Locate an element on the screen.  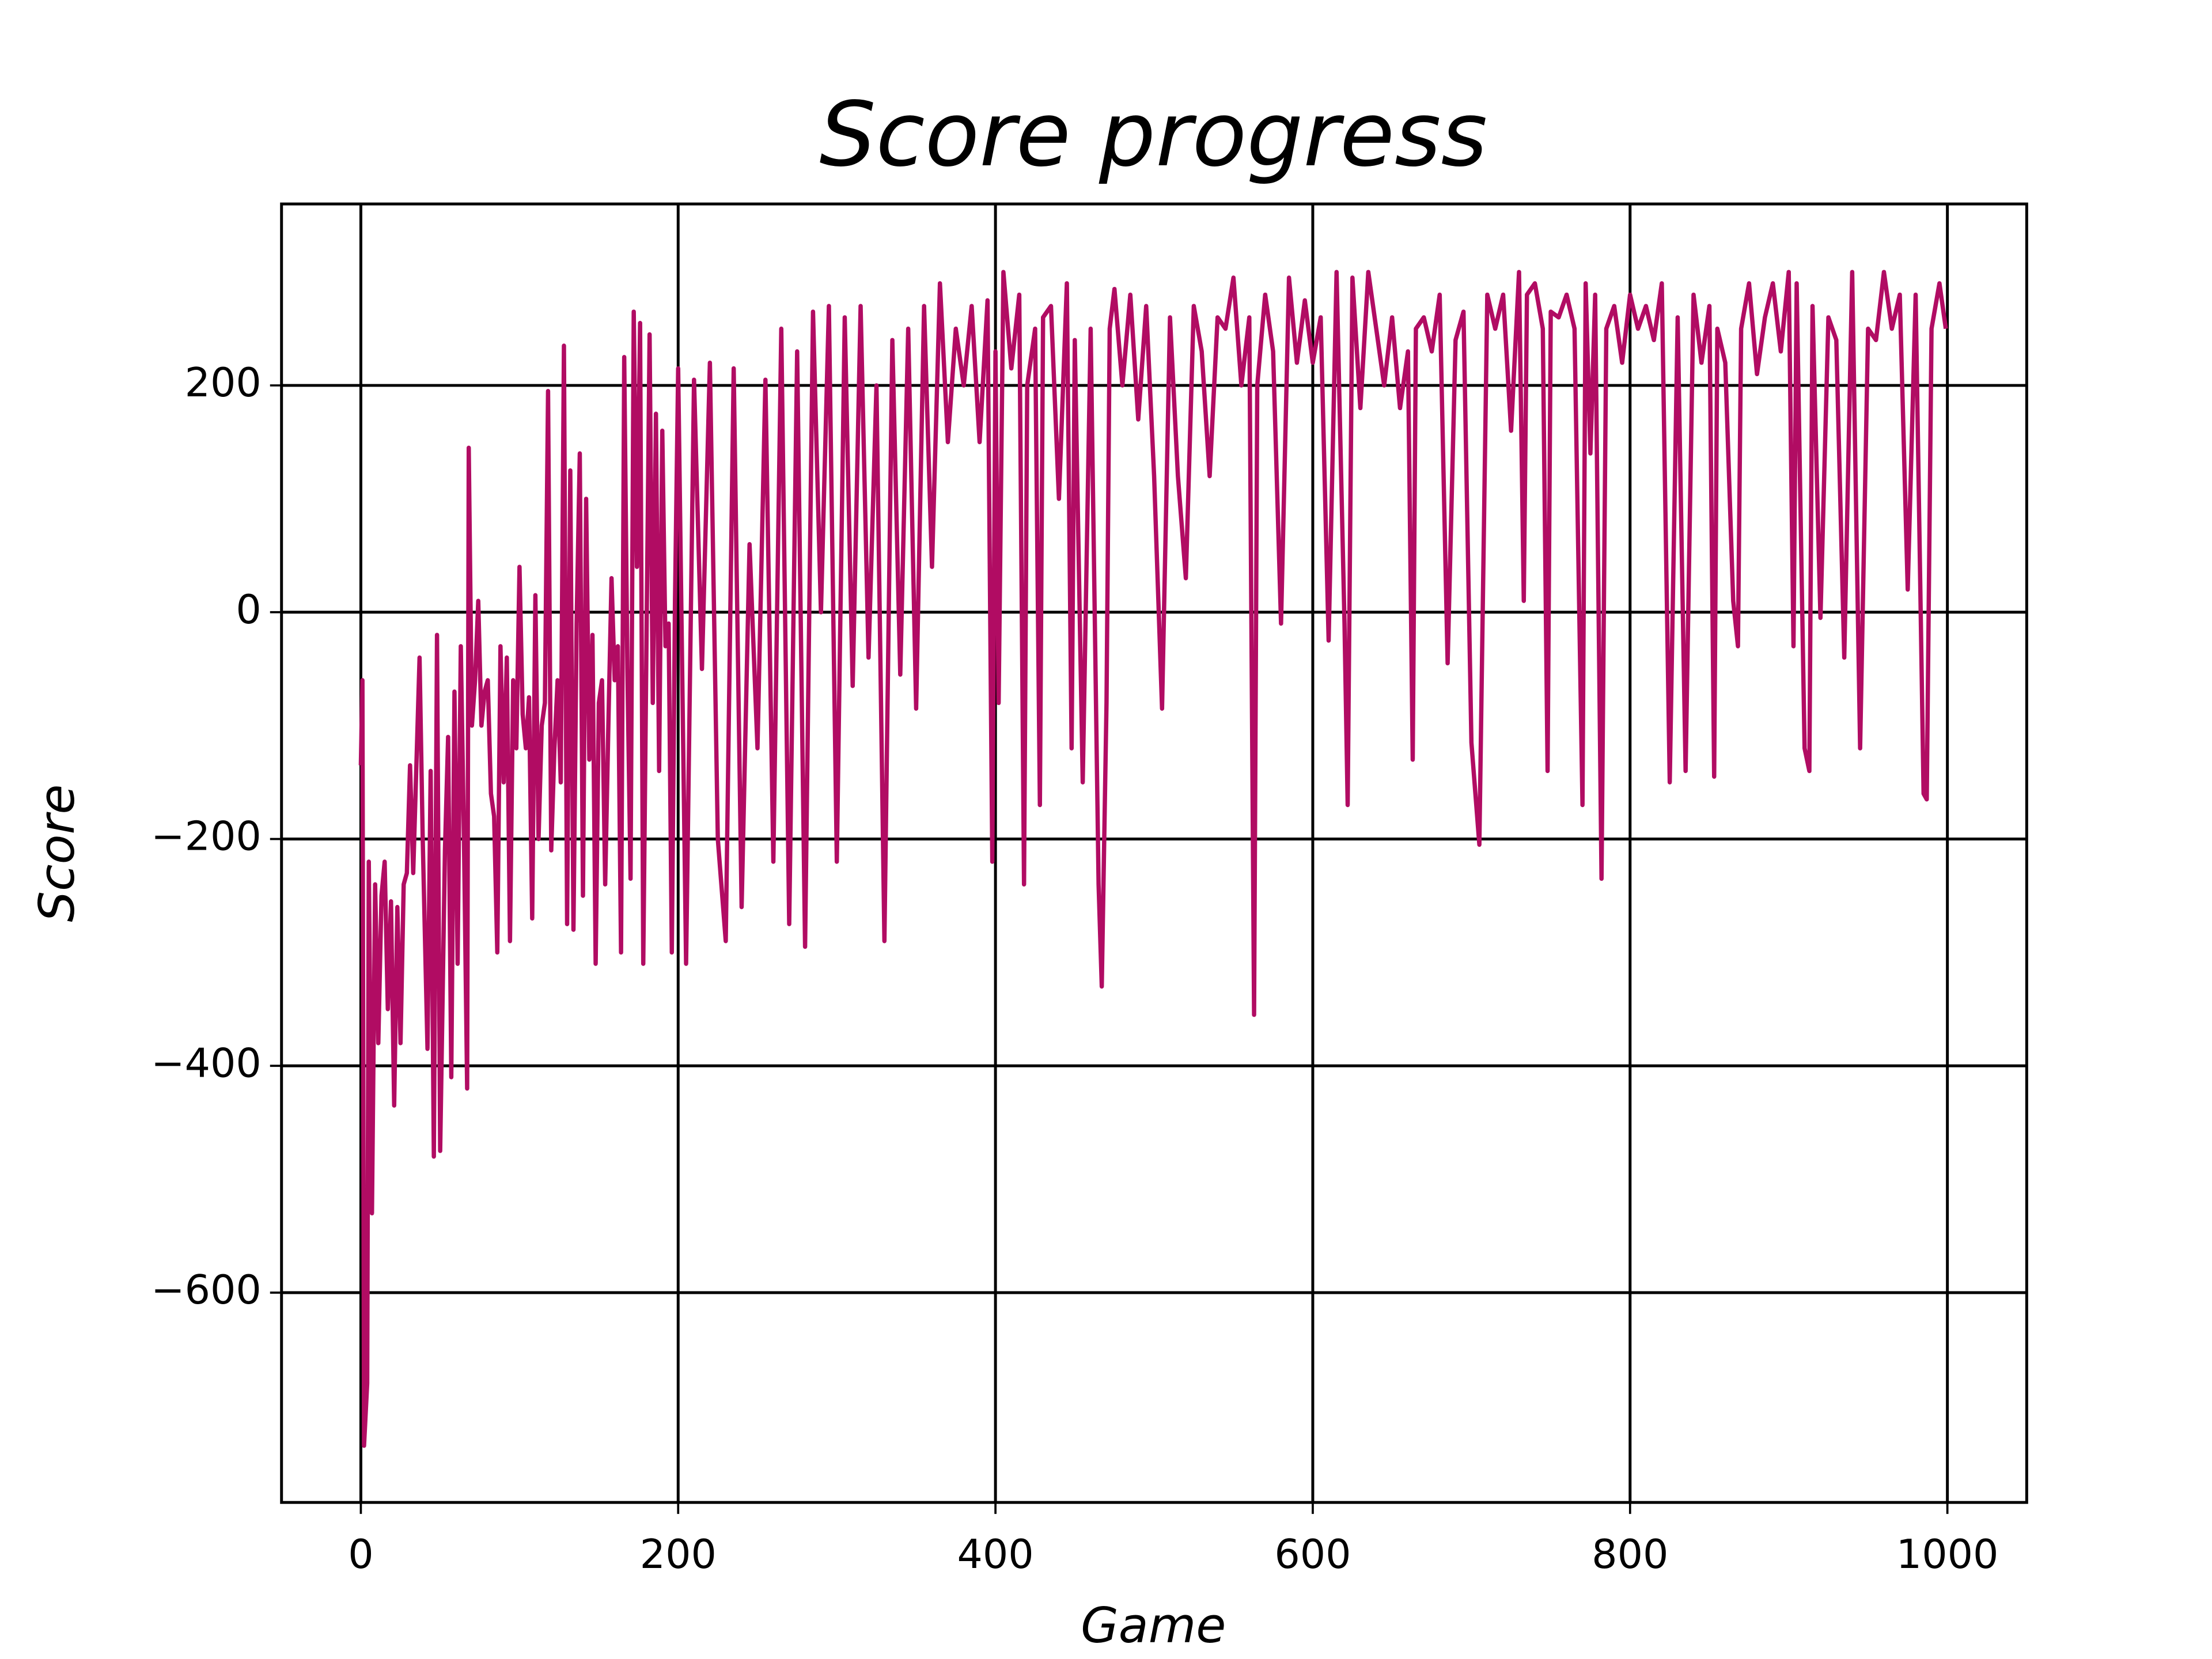
chart-title: Score progress is located at coordinates (1154, 135).